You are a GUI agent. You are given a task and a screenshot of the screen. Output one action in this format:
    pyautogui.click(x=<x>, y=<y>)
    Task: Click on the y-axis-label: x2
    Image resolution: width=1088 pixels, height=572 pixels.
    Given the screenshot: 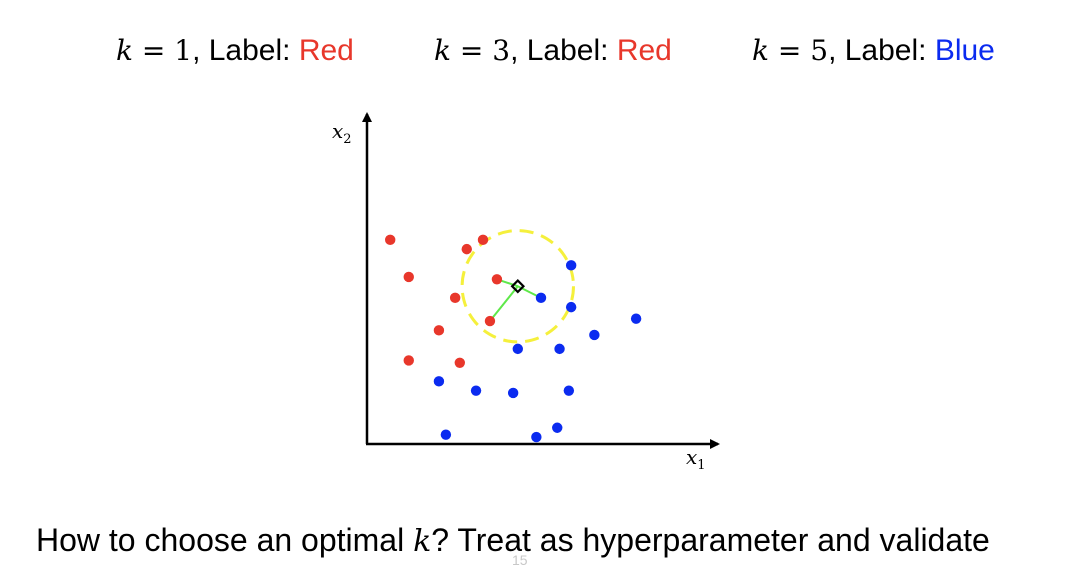 What is the action you would take?
    pyautogui.click(x=342, y=133)
    